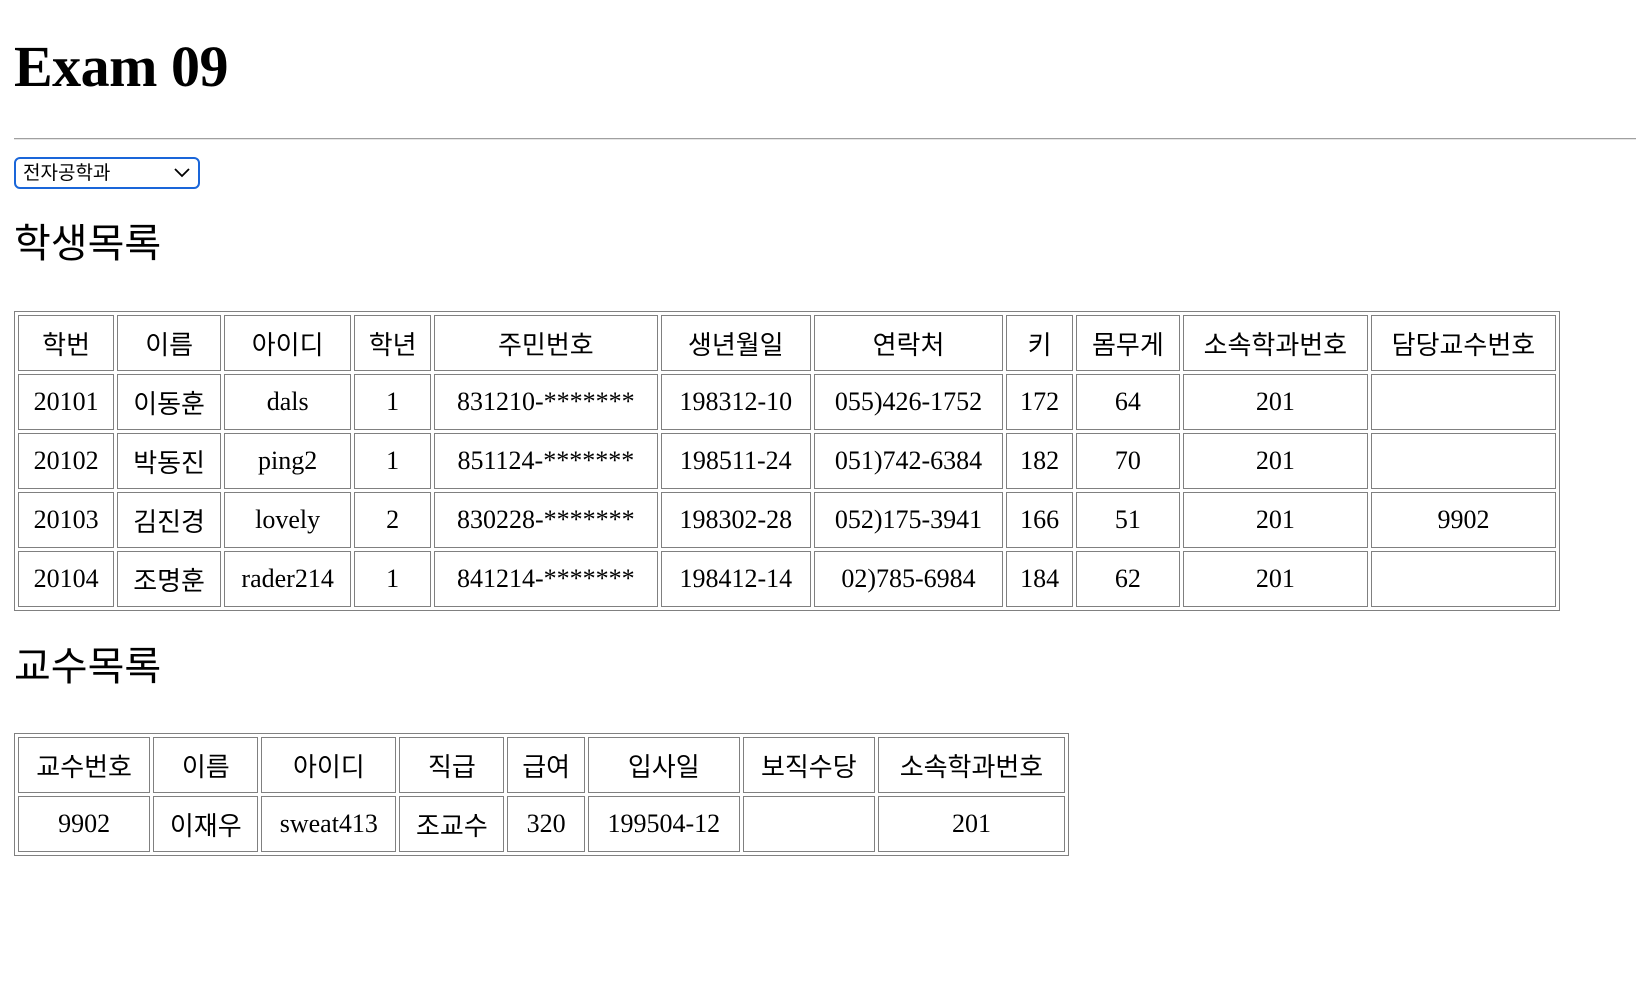 The width and height of the screenshot is (1636, 1006). I want to click on table-cell: 2, so click(392, 520).